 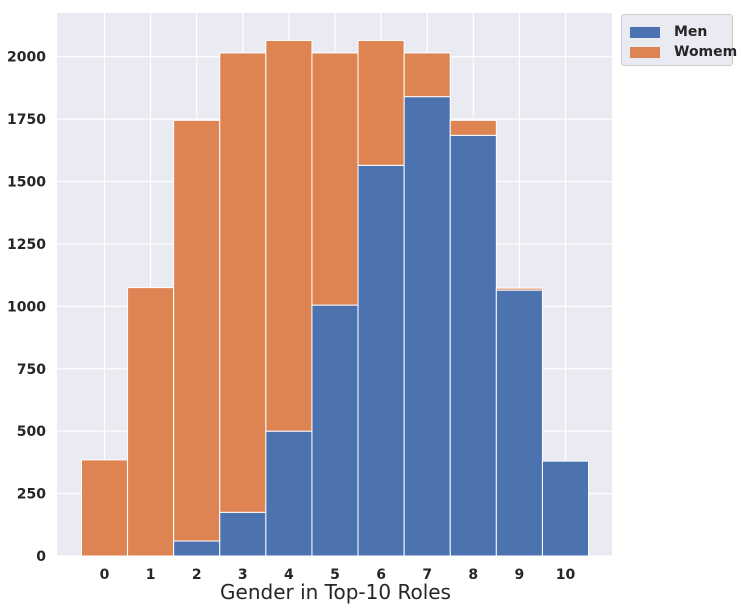 What do you see at coordinates (645, 52) in the screenshot?
I see `legend-swatch-womem` at bounding box center [645, 52].